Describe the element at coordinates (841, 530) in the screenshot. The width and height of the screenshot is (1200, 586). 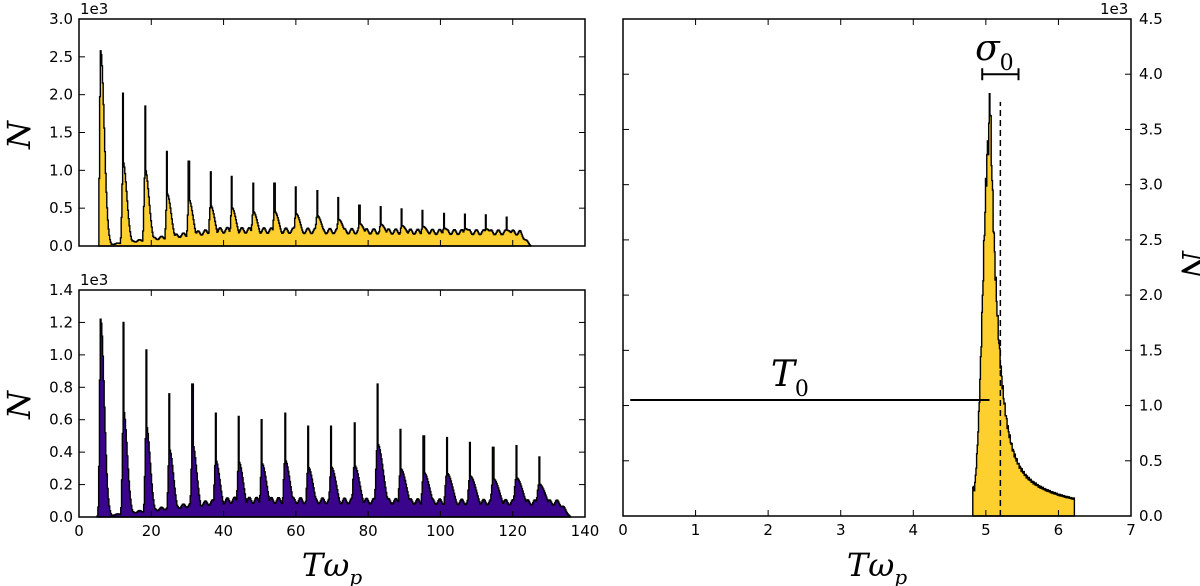
I see `x-tick-label: 3` at that location.